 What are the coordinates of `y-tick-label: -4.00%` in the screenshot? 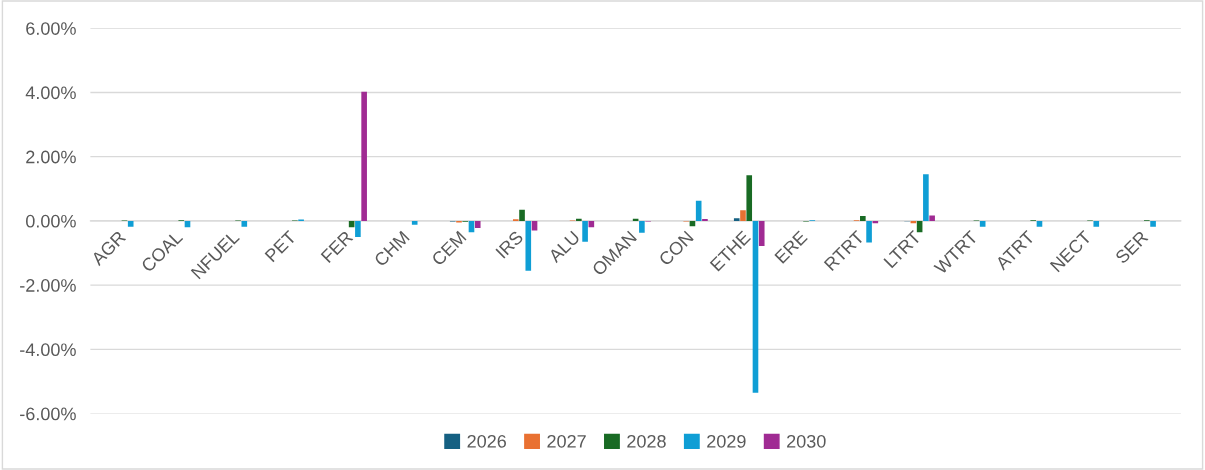 It's located at (48, 350).